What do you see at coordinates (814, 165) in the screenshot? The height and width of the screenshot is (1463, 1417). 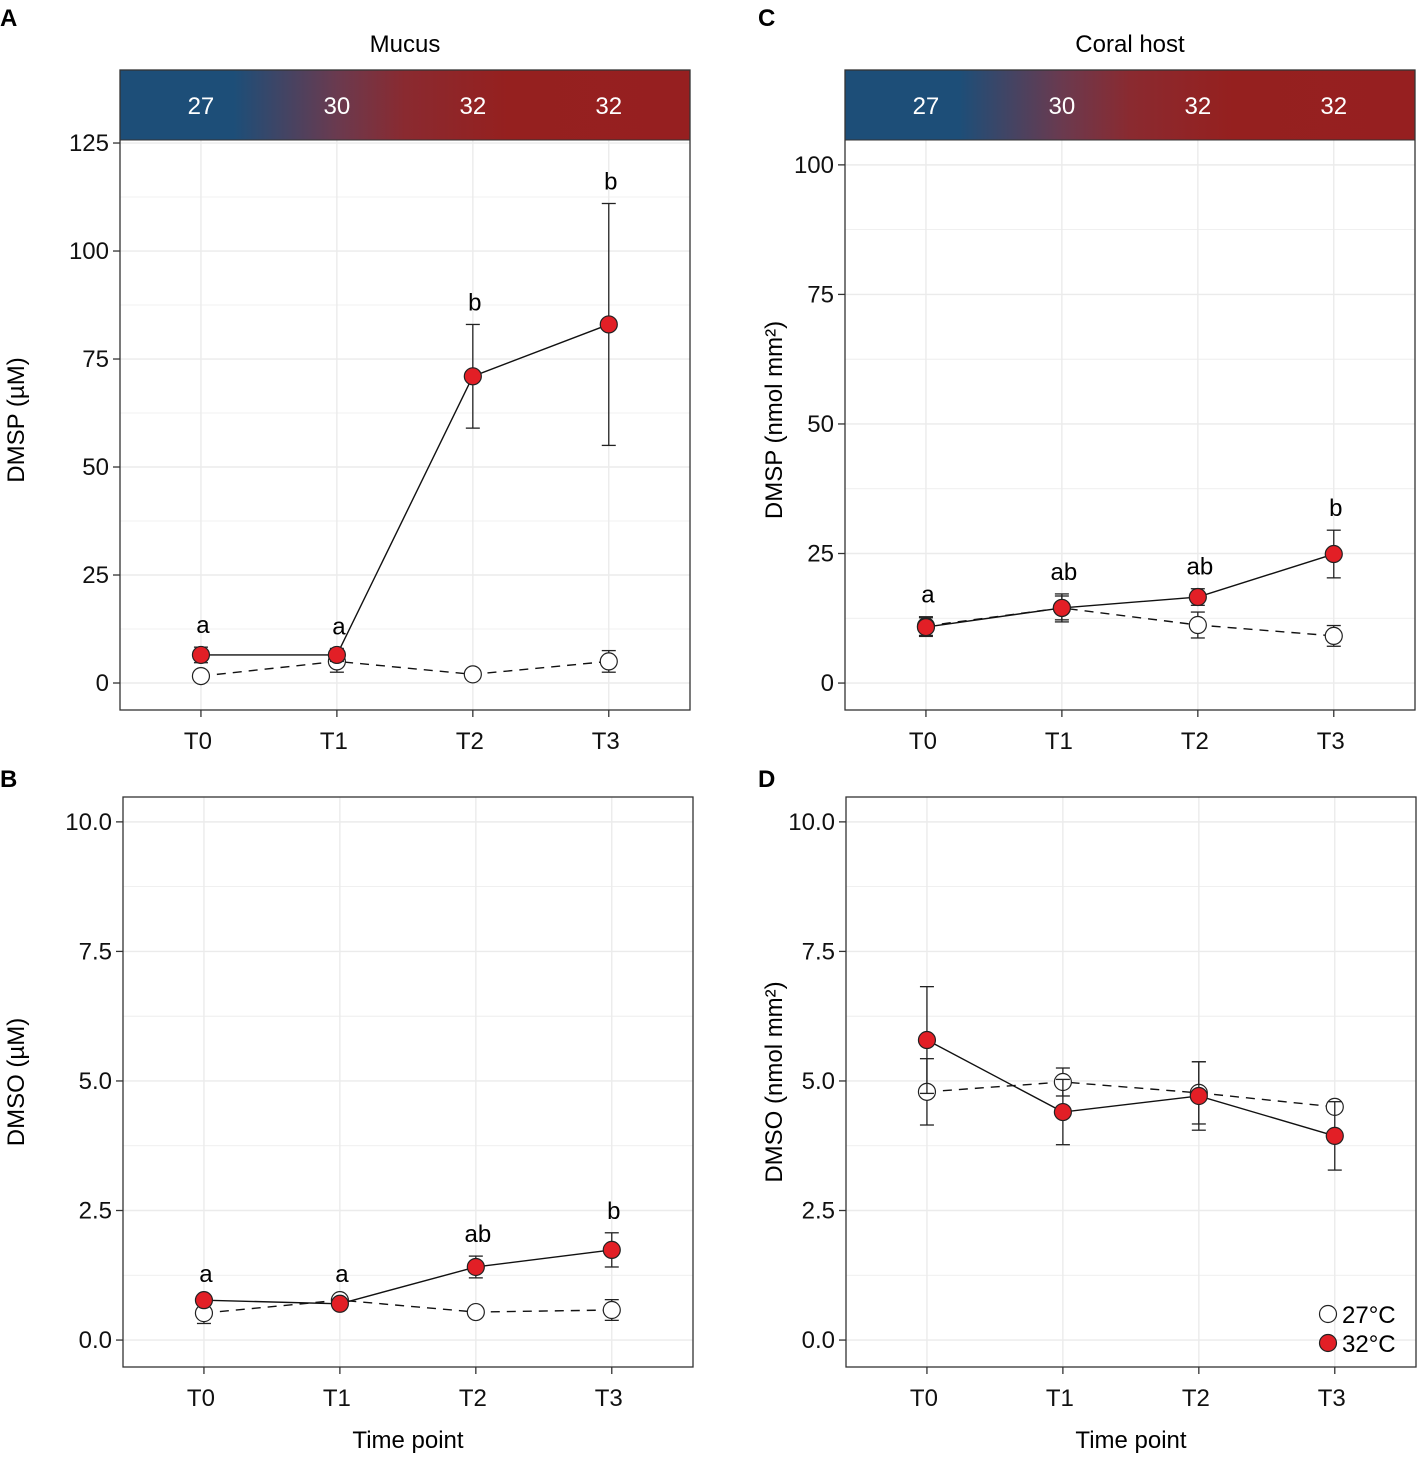 I see `y-tick-label: 100` at bounding box center [814, 165].